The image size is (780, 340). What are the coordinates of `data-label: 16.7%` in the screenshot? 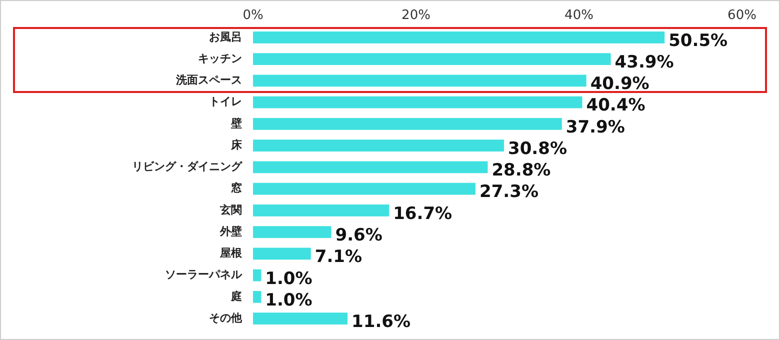 It's located at (422, 214).